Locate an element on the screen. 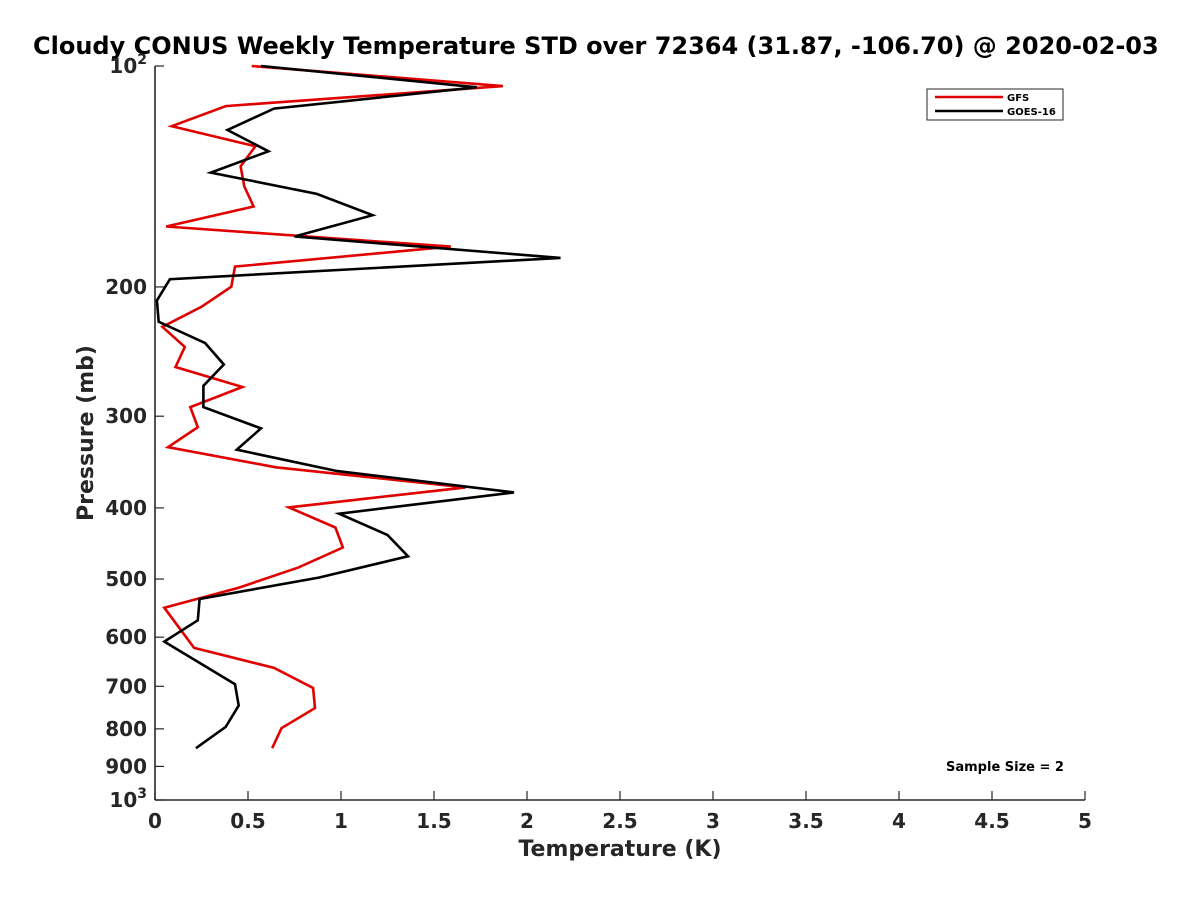  y-tick-label: 800 is located at coordinates (126, 729).